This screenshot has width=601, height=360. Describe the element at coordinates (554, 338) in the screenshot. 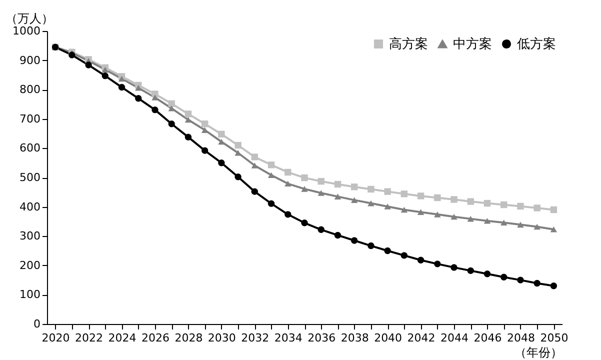

I see `x-tick-label: 2050` at that location.